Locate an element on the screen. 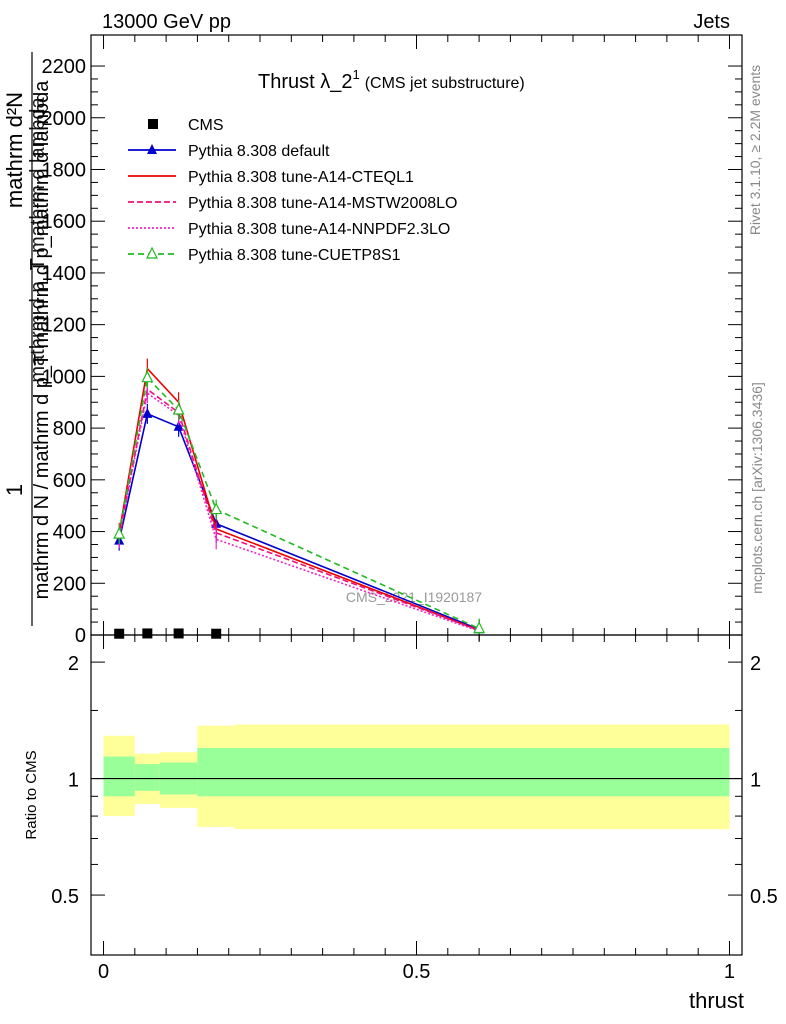 The image size is (786, 1024). legend-label: Pythia 8.308 default is located at coordinates (259, 151).